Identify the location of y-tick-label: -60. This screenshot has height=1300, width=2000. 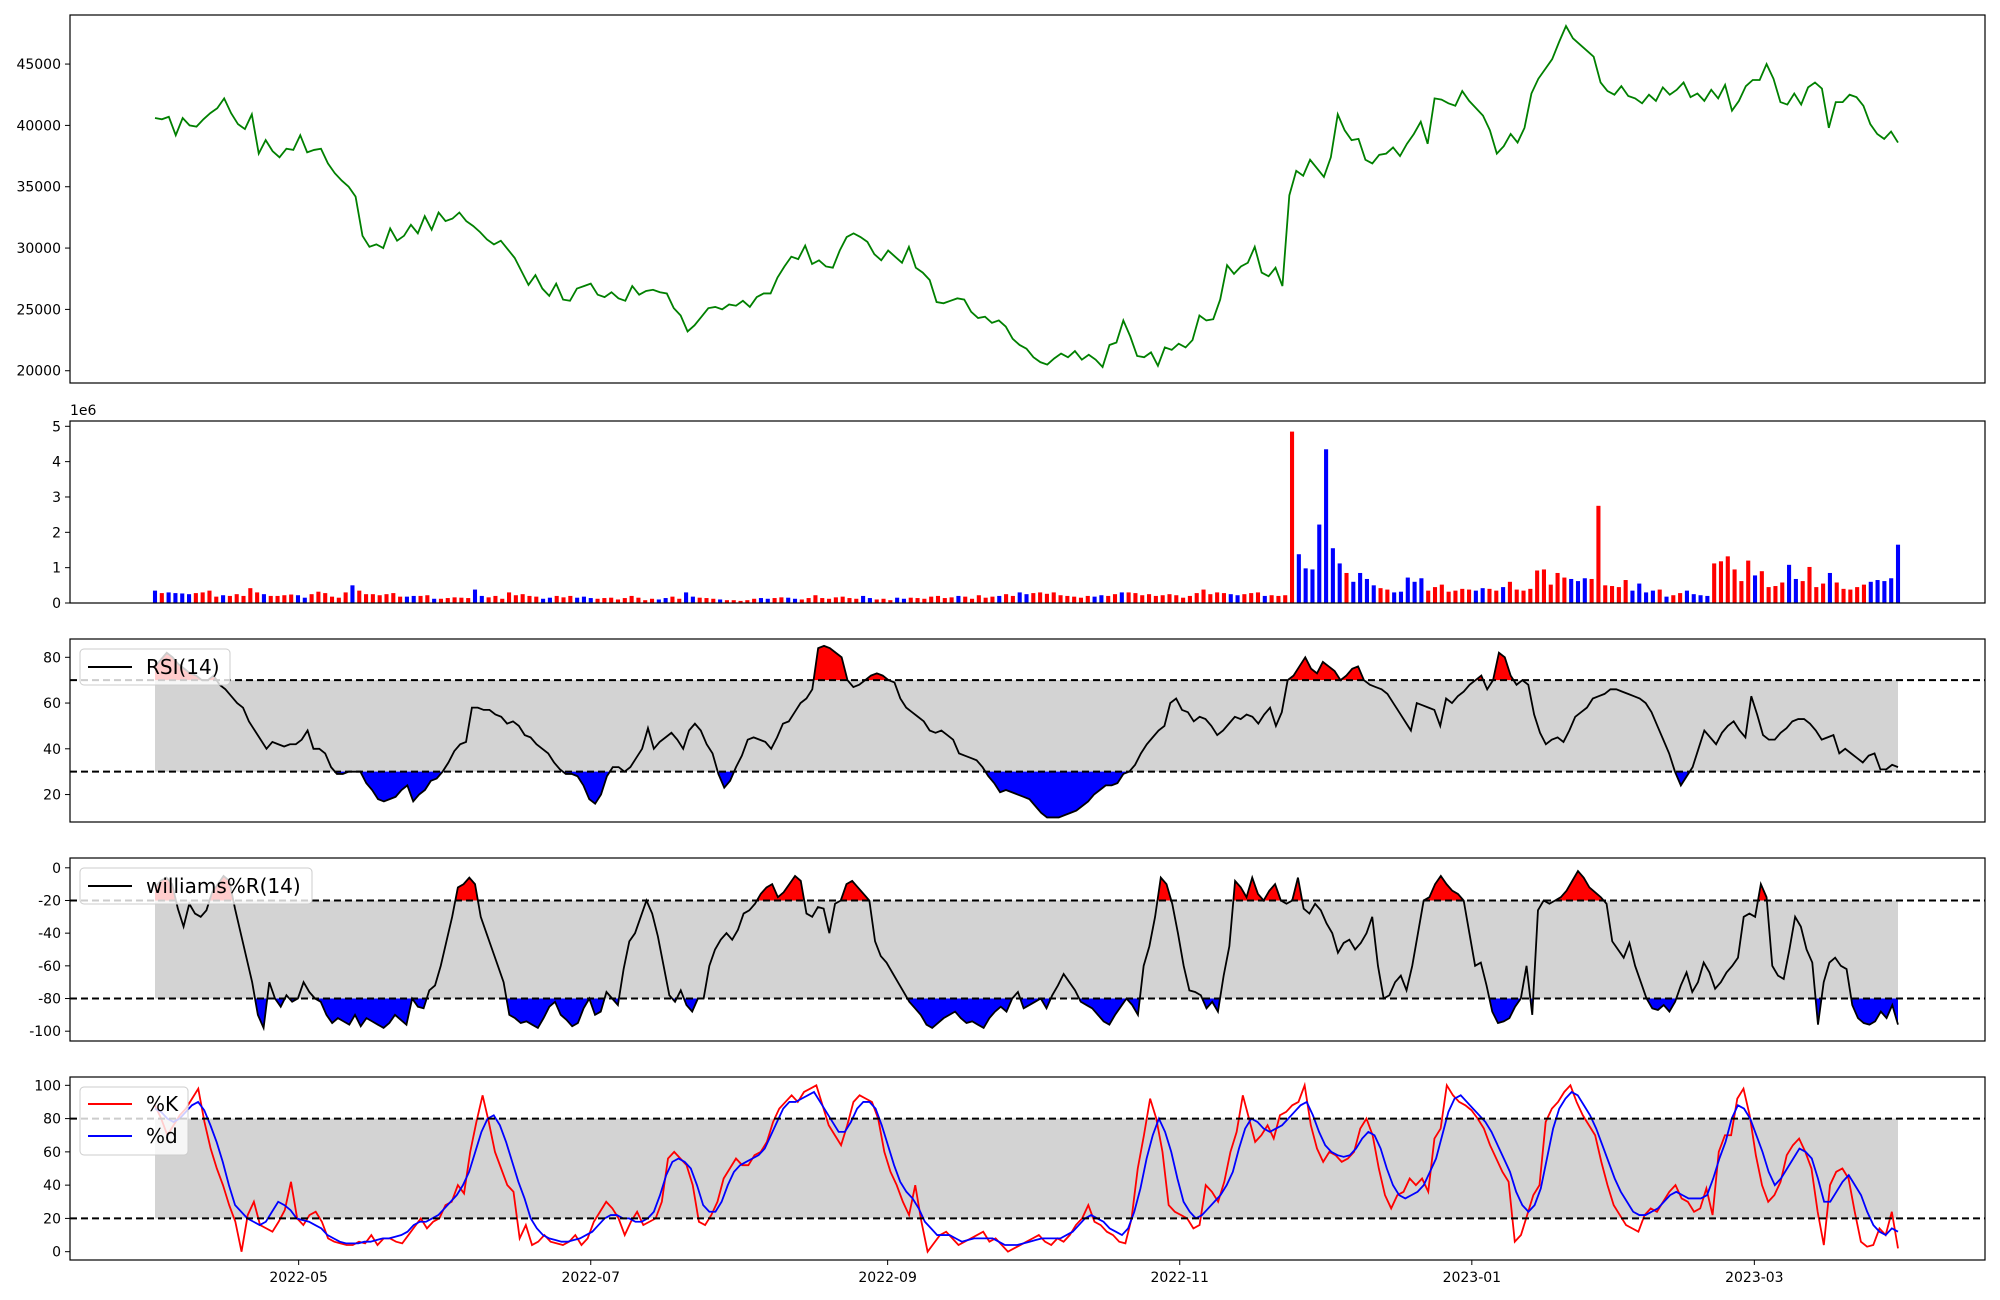
(49, 967).